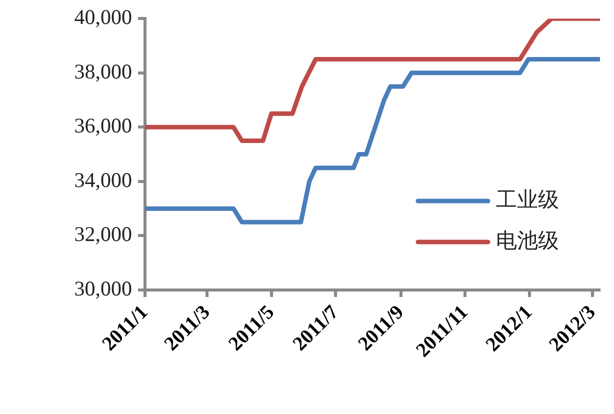  I want to click on legend-label: 电池级, so click(527, 240).